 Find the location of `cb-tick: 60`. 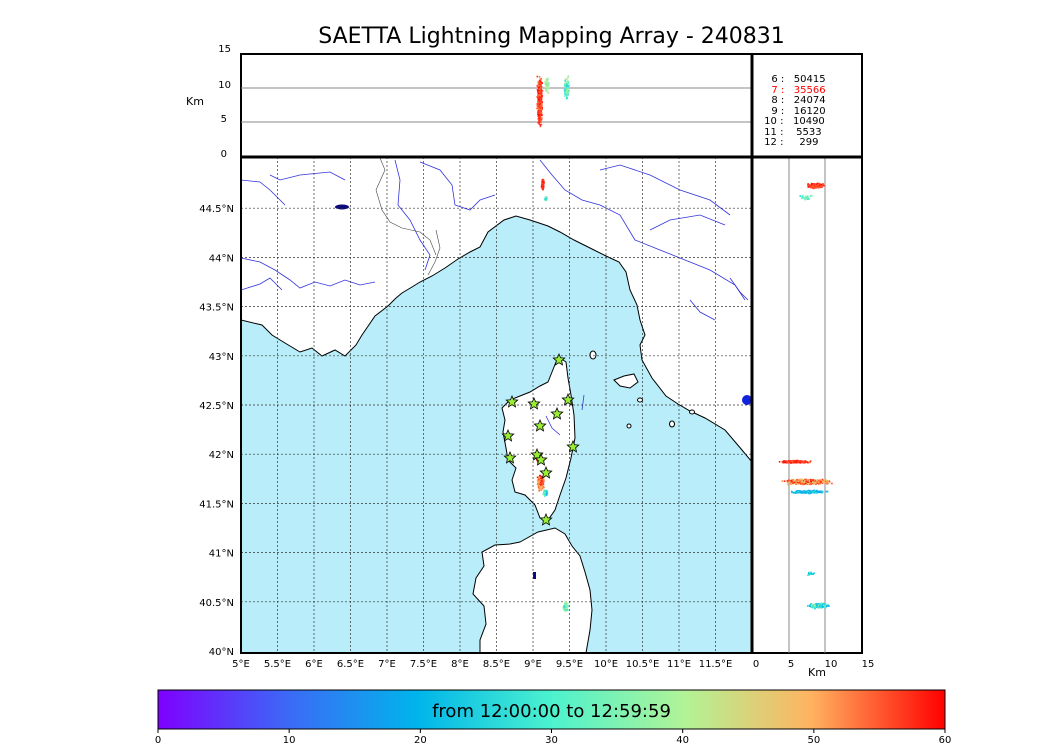

cb-tick: 60 is located at coordinates (945, 740).